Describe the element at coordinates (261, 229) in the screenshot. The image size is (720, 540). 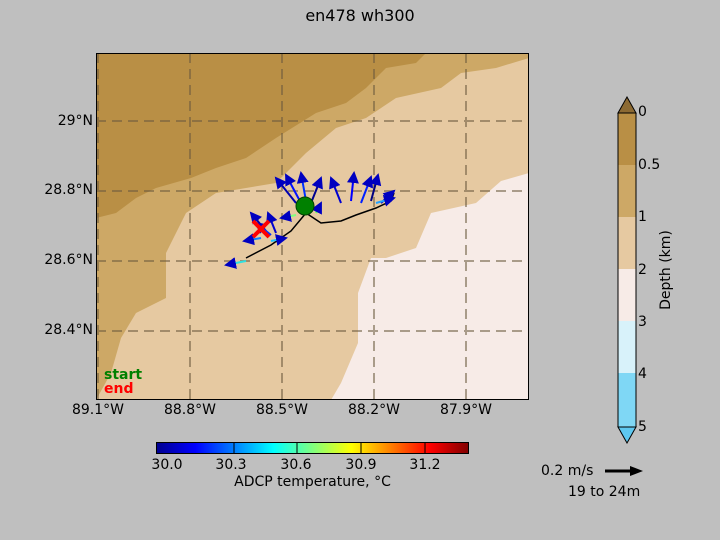
I see `end-marker` at that location.